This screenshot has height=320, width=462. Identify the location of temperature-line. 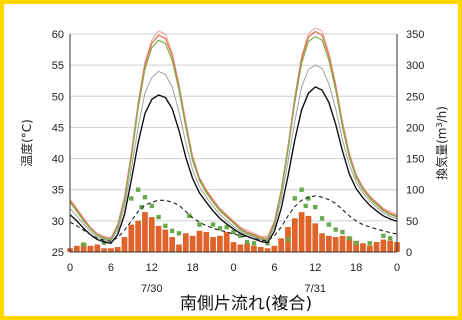
(233, 218).